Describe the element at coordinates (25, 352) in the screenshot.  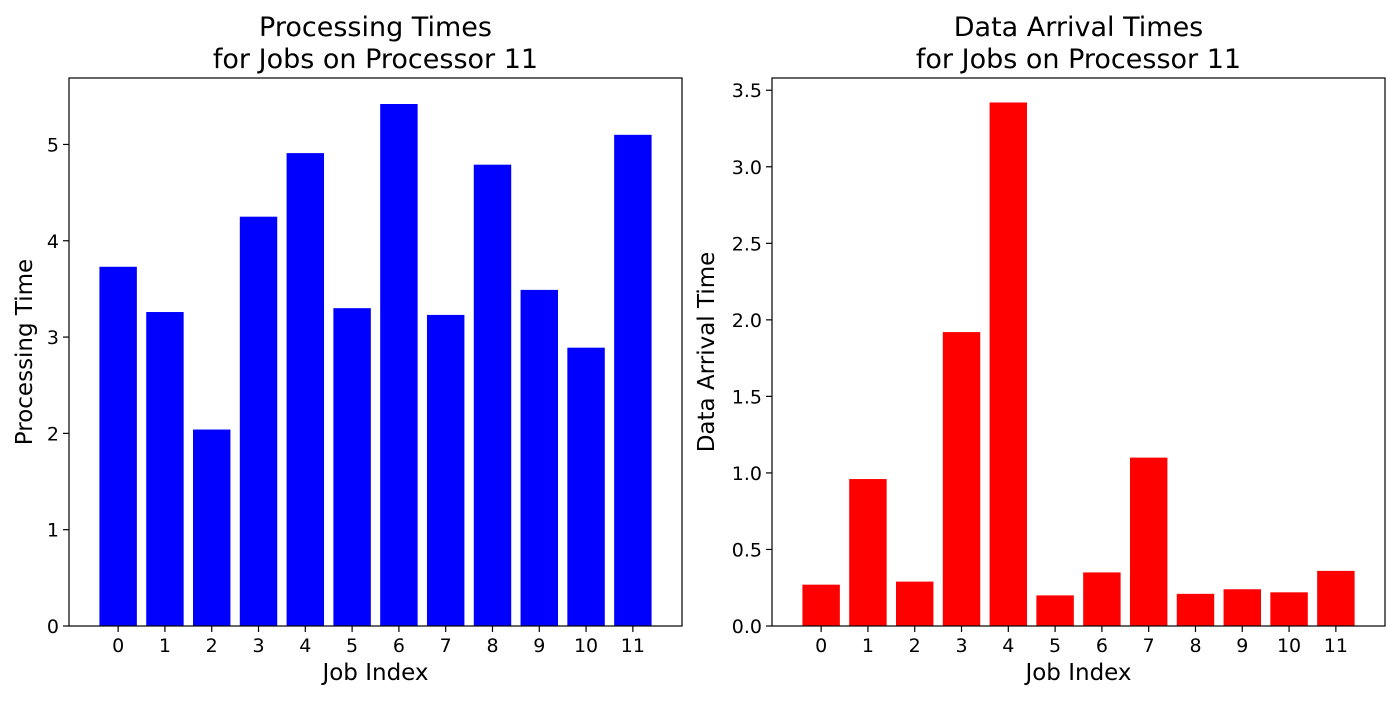
I see `chart1-ylabel: Processing Time` at that location.